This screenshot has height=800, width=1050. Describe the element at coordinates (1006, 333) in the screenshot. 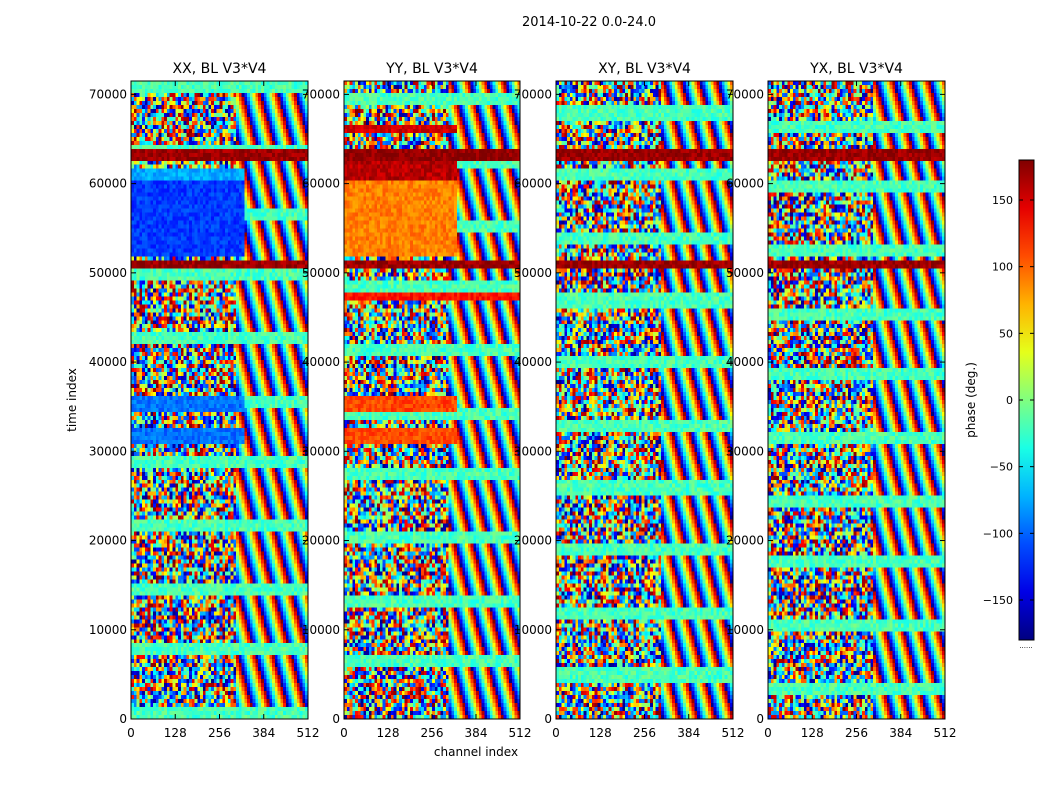

I see `colorbar-tick-label: 50` at that location.